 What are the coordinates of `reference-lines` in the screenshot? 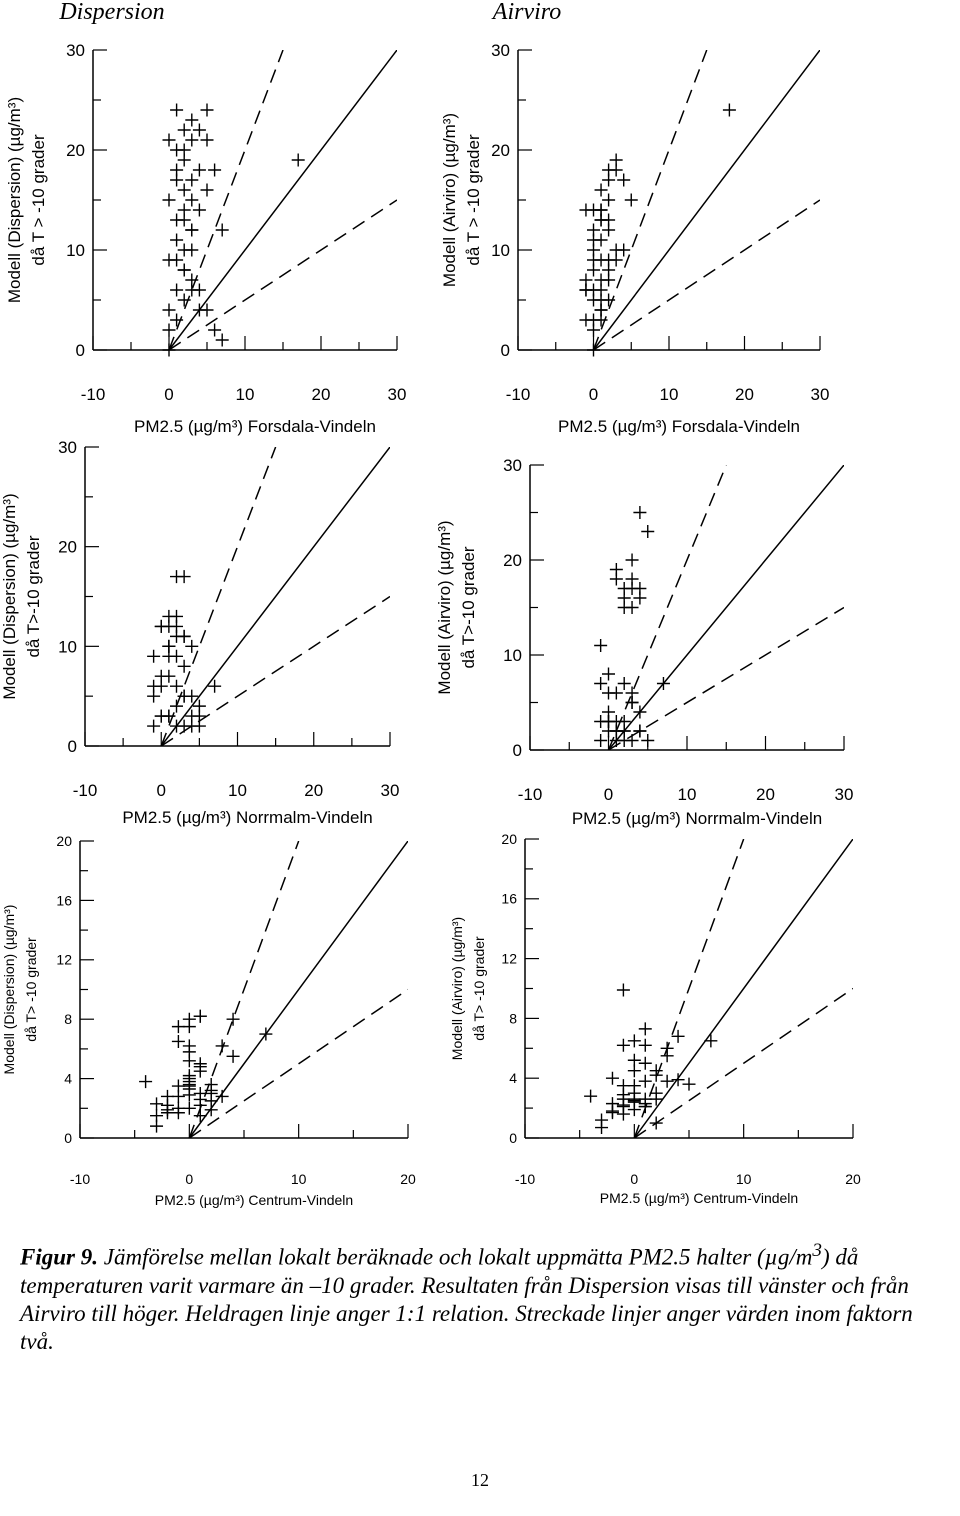 It's located at (282, 200).